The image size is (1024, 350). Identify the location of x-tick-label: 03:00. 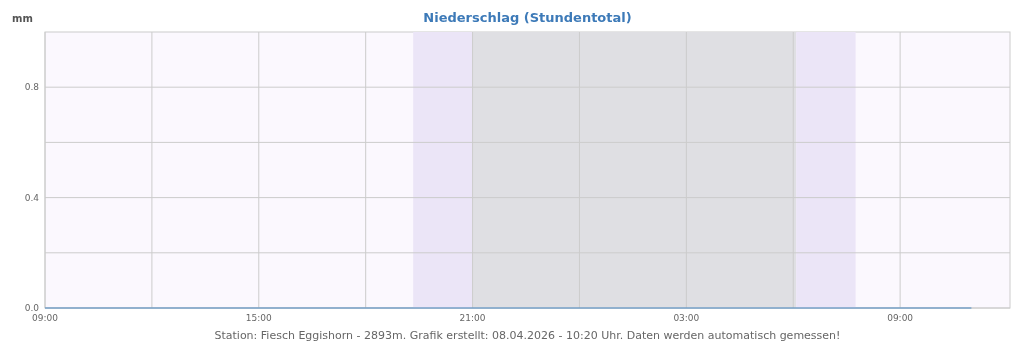
(686, 318).